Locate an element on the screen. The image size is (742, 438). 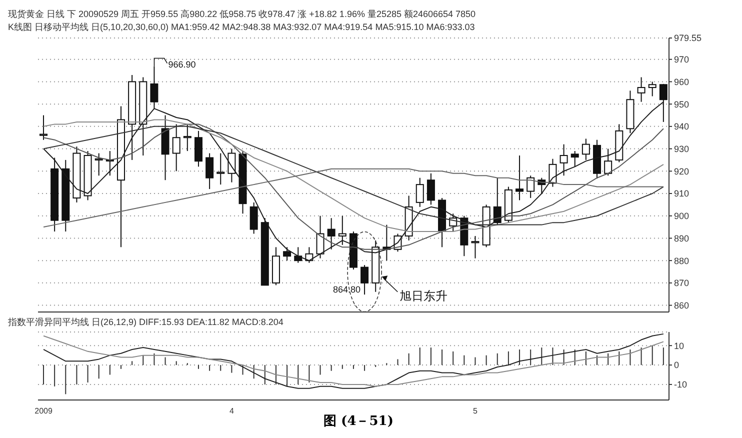
y-tick-label: 960 is located at coordinates (682, 81).